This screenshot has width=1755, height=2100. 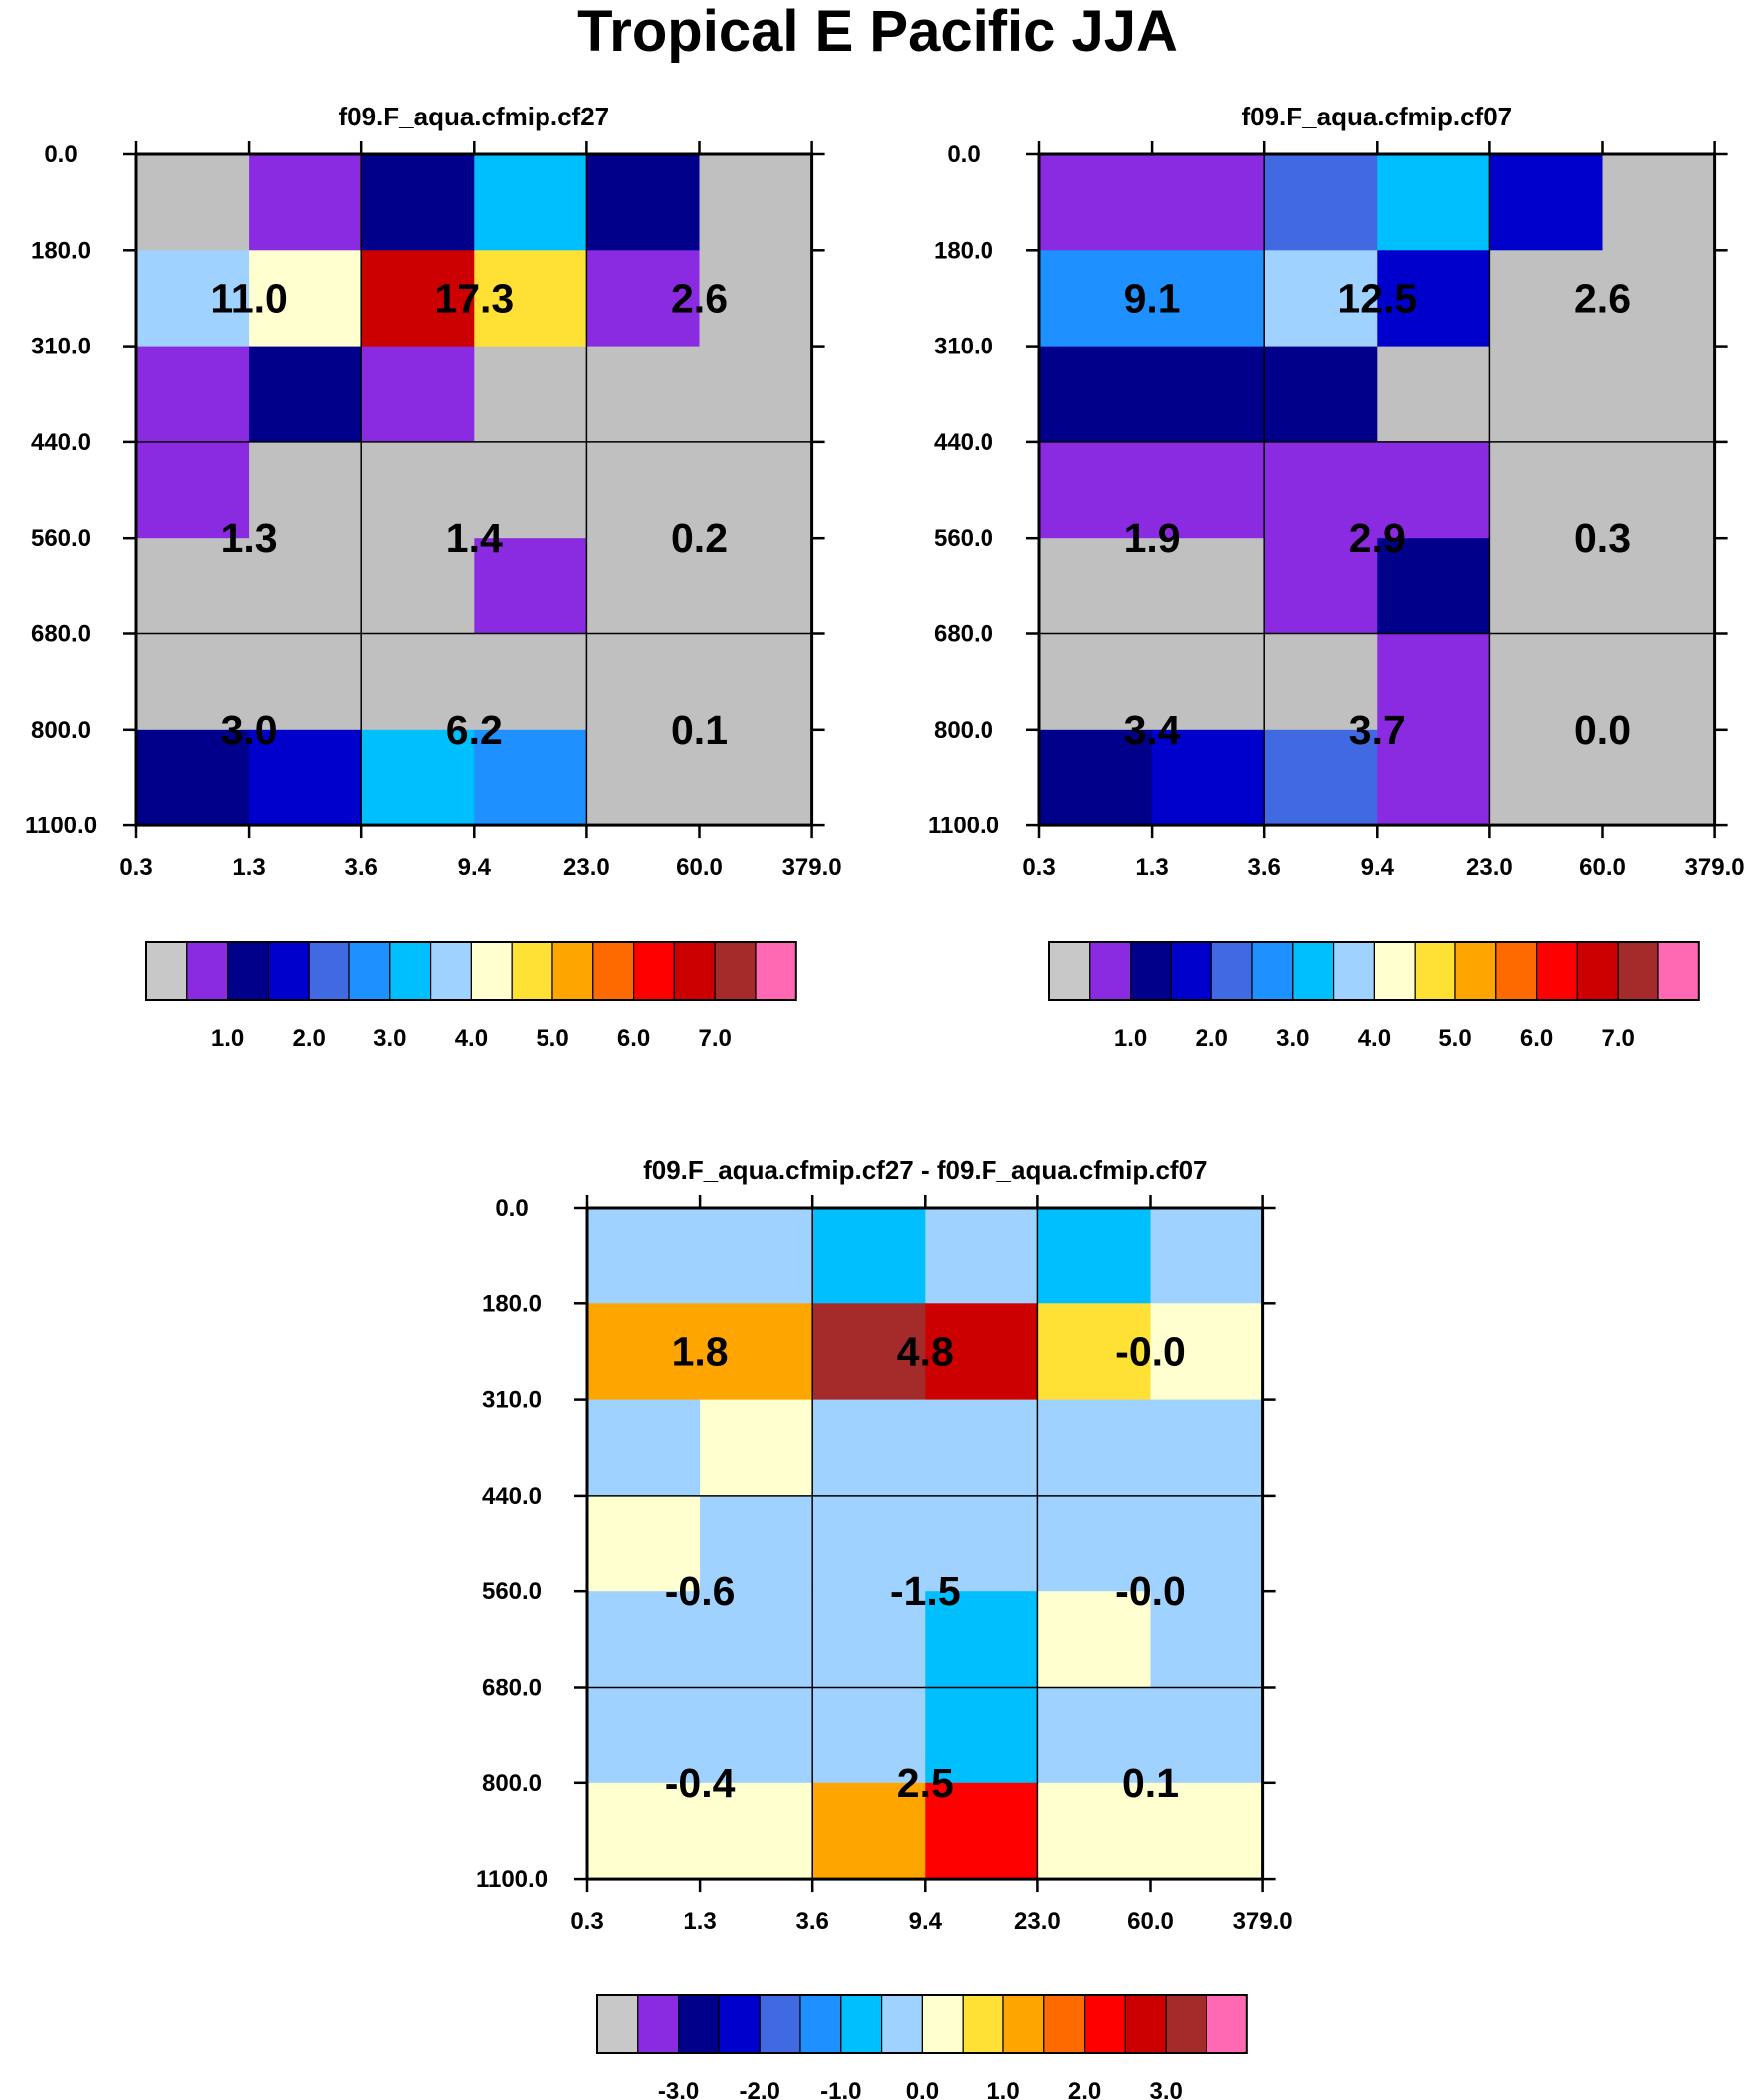 I want to click on data-label: 1.9, so click(x=1153, y=538).